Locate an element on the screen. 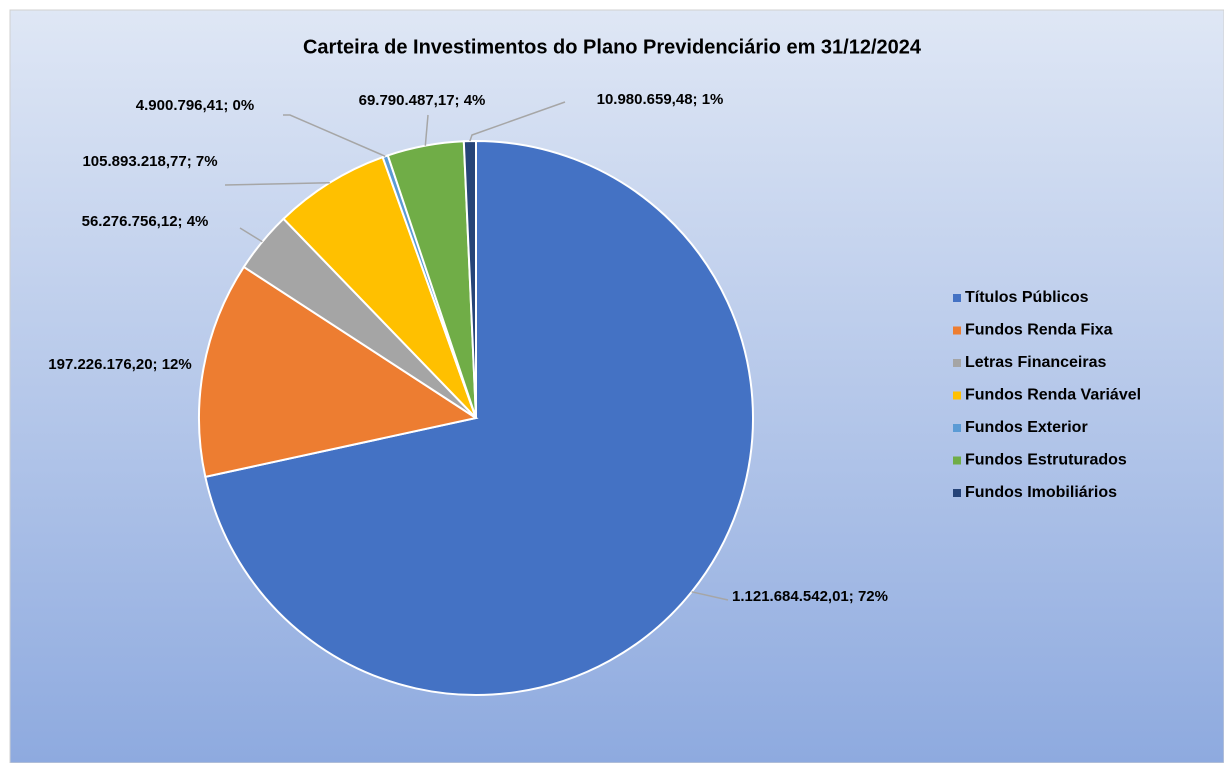  legend-label: Fundos Exterior is located at coordinates (1026, 427).